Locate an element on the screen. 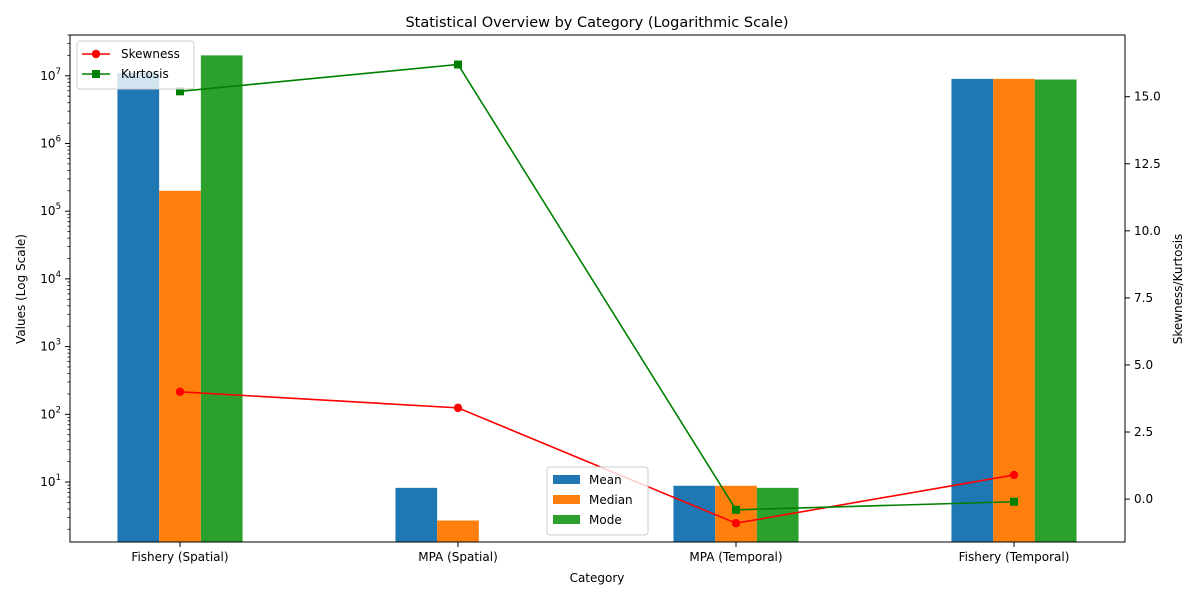 The image size is (1200, 600). y2-tick-label-5: 12.5 is located at coordinates (1147, 164).